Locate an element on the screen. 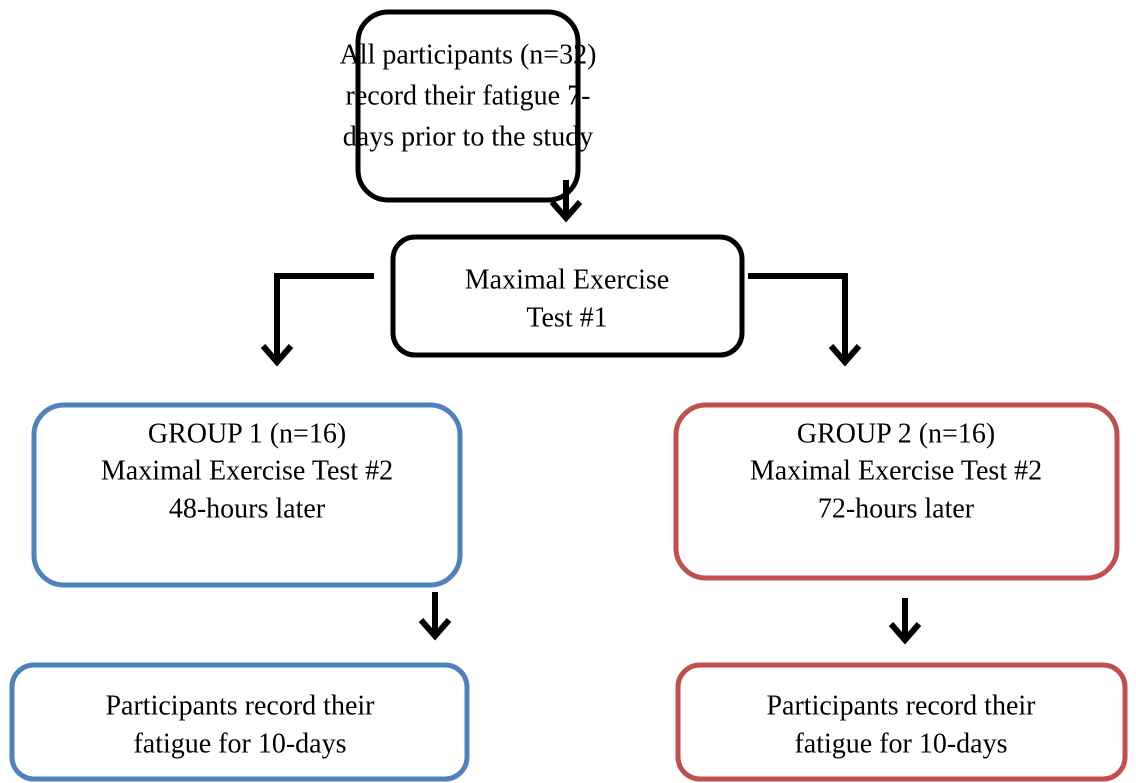 The height and width of the screenshot is (783, 1136). node-text: days prior to the study is located at coordinates (468, 136).